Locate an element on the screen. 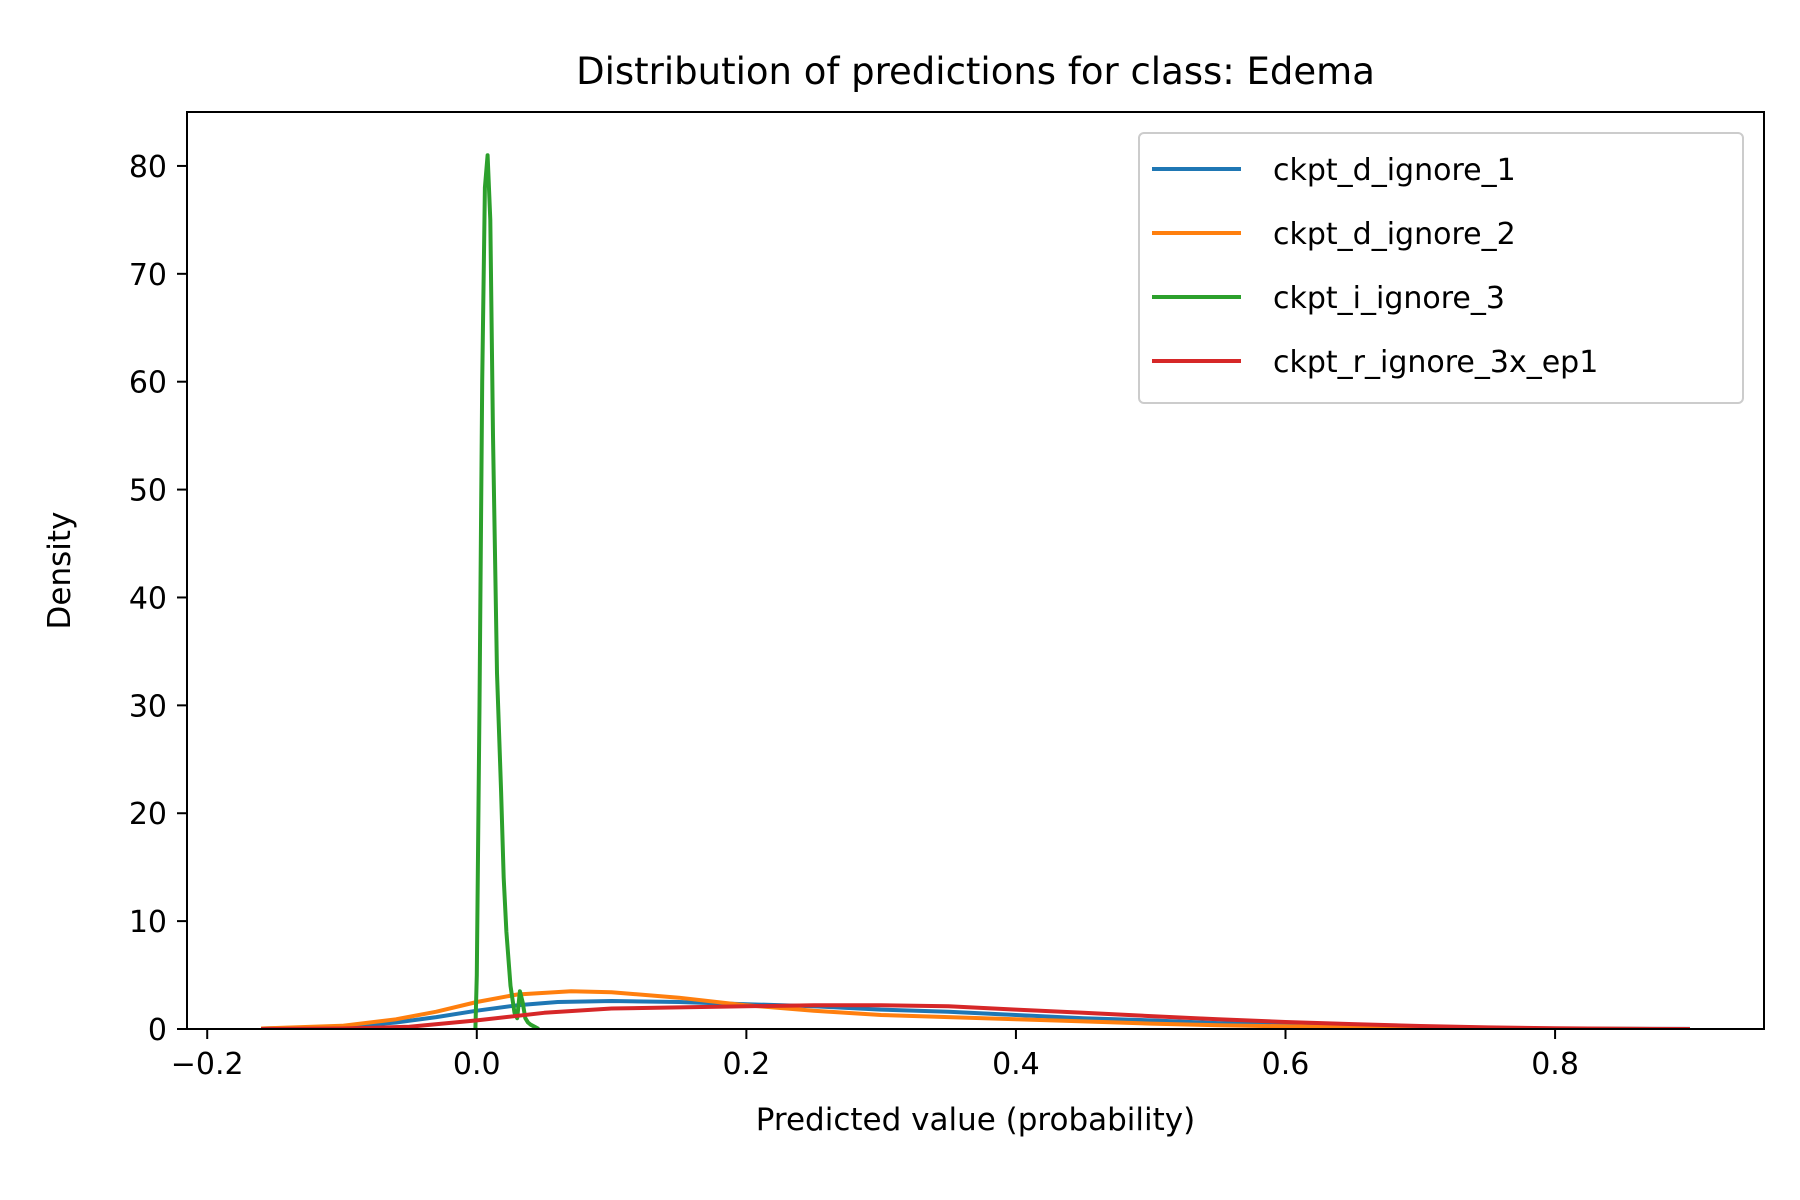  y-tick-label: 10 is located at coordinates (148, 922).